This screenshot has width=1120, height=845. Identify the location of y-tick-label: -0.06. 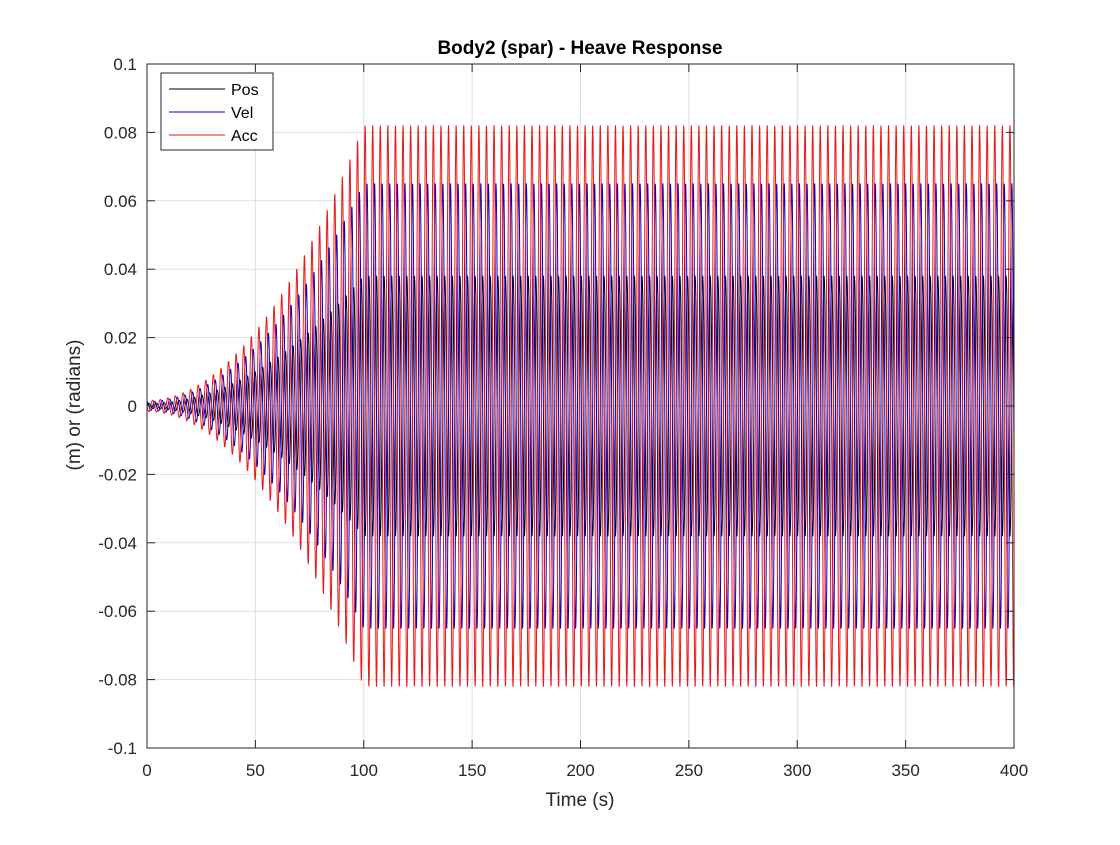
(117, 611).